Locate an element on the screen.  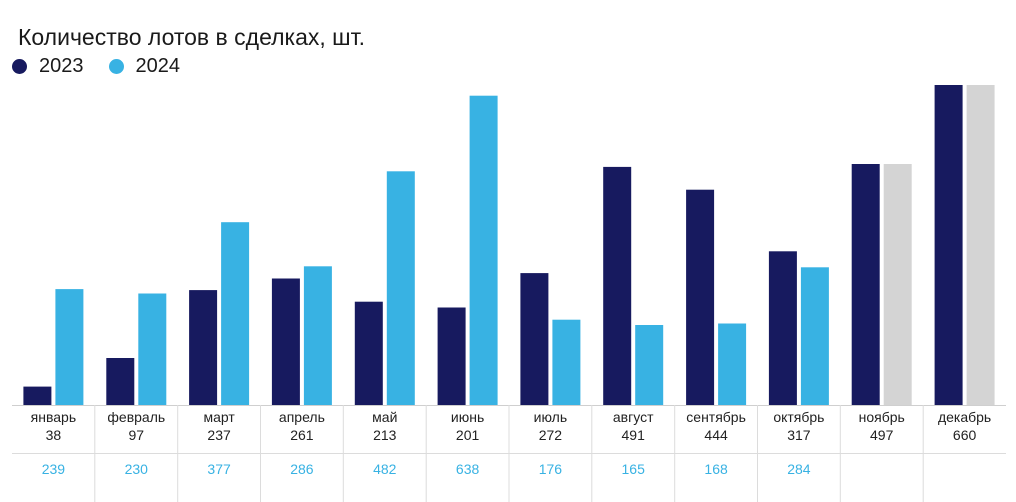
value-label-2024: 284 is located at coordinates (799, 469).